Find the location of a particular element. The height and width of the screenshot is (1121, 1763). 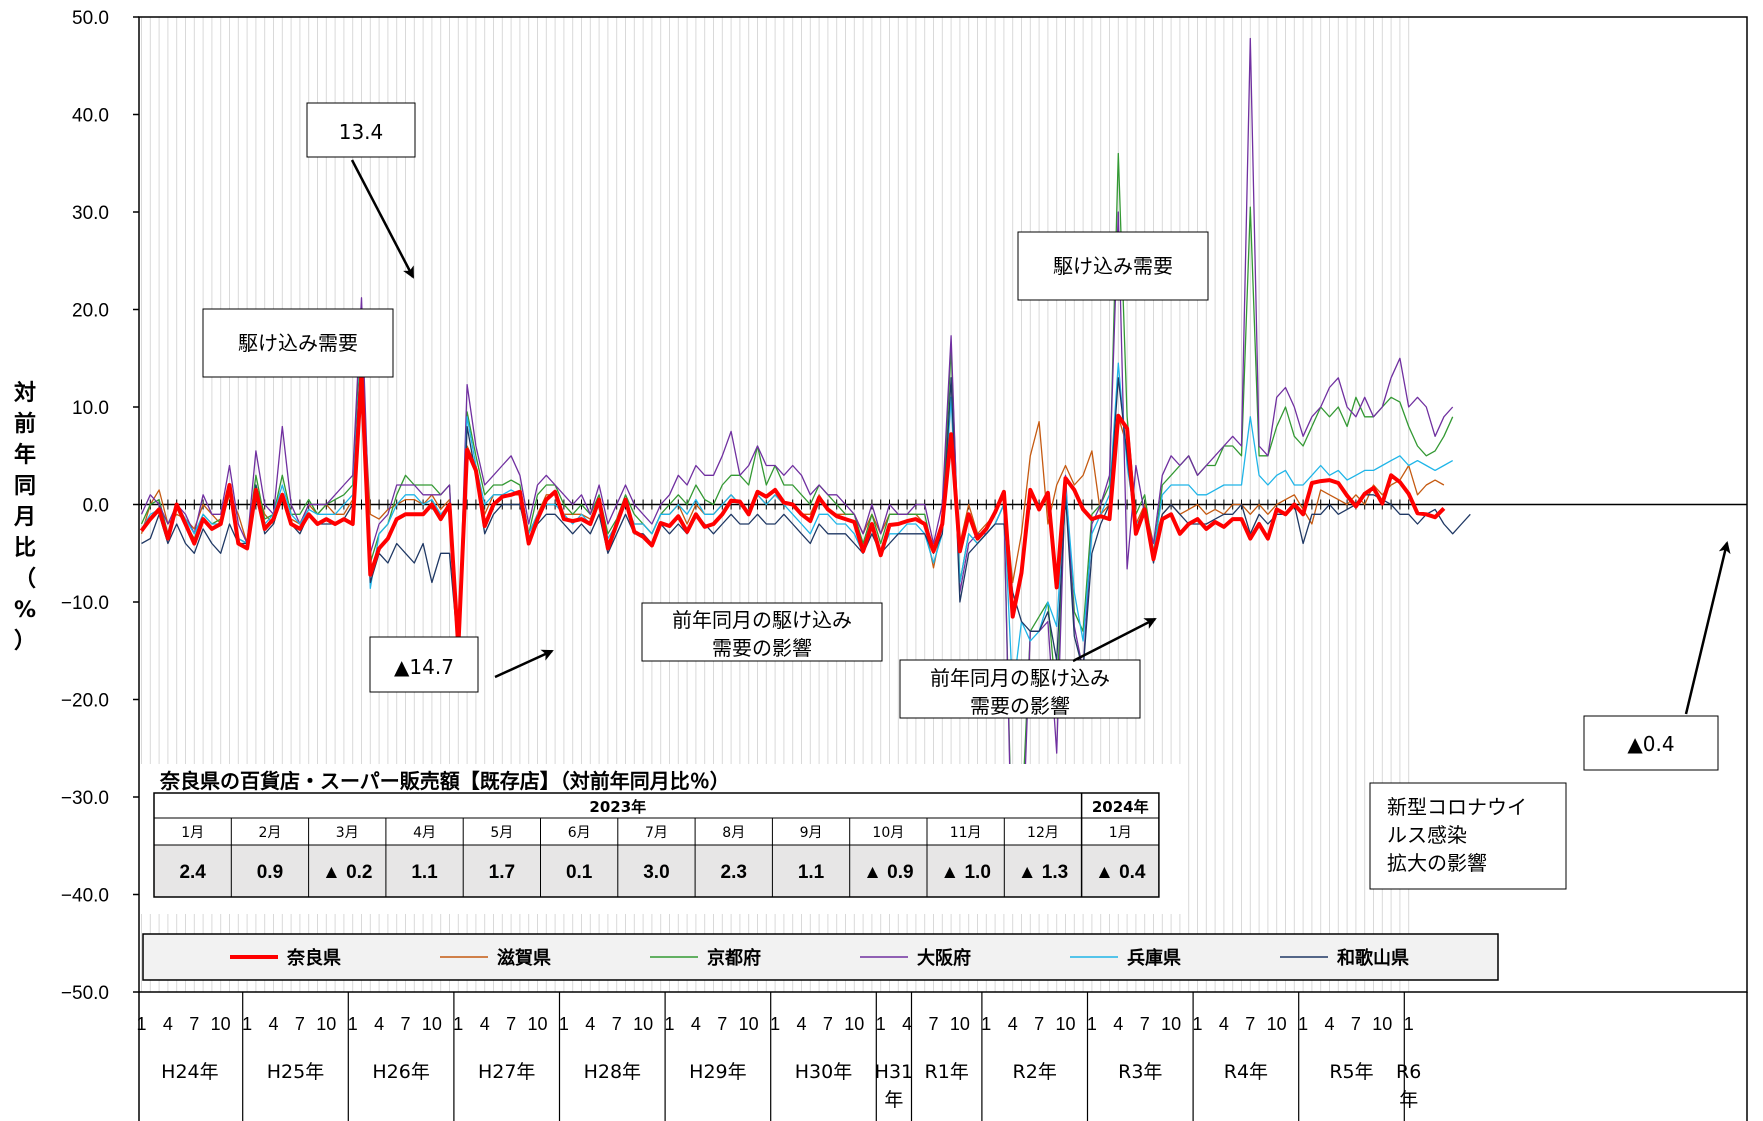

table-month-cell: 9月 is located at coordinates (811, 833).